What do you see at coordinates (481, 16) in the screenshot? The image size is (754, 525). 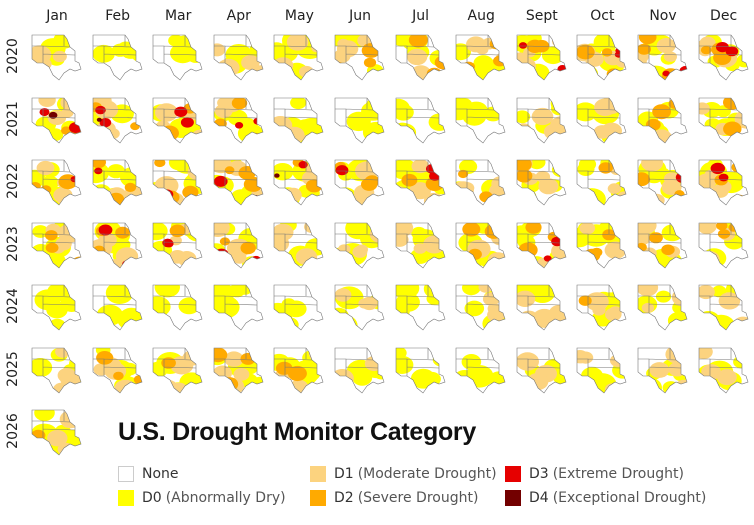 I see `month-label: Aug` at bounding box center [481, 16].